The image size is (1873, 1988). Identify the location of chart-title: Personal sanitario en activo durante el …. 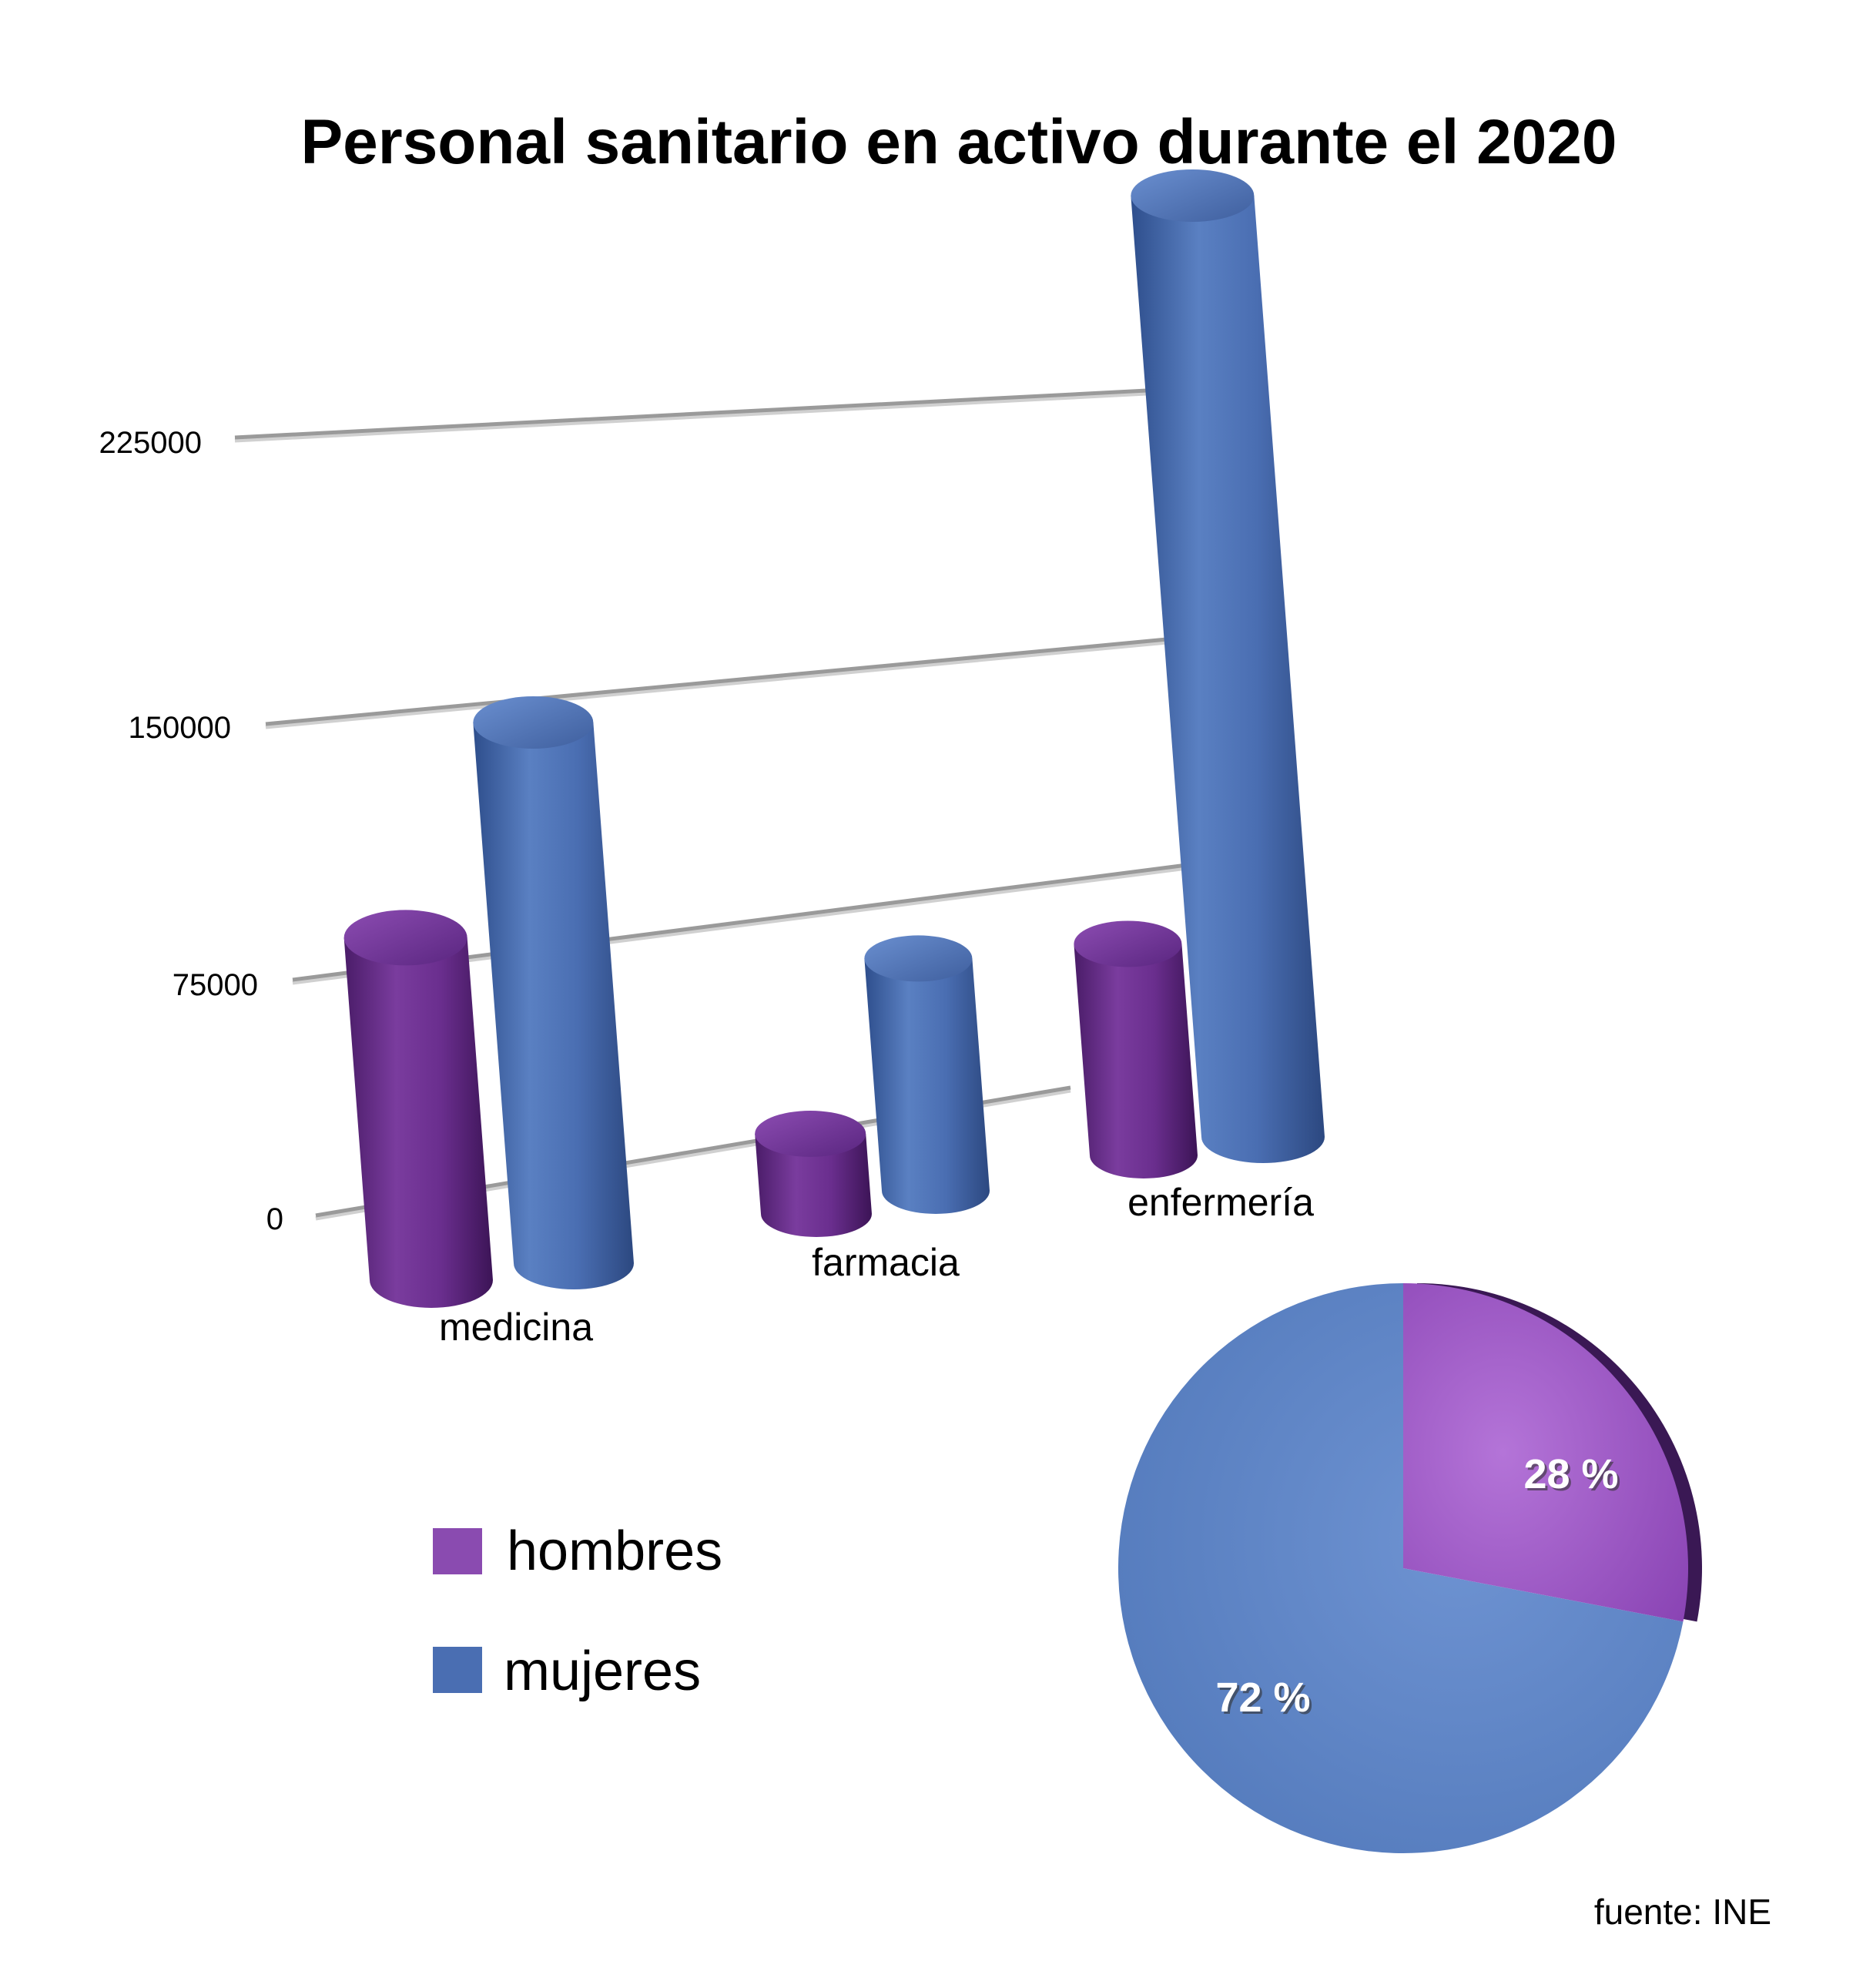
(959, 142).